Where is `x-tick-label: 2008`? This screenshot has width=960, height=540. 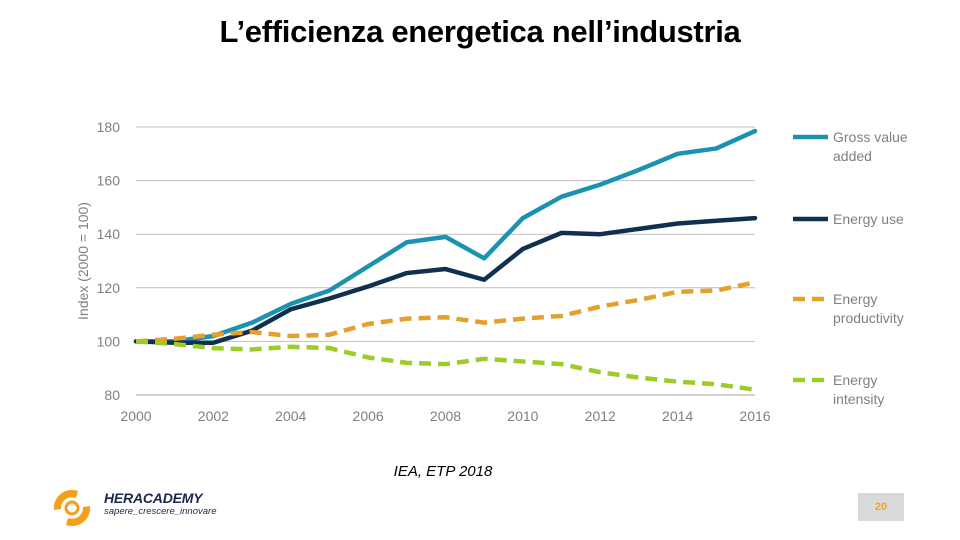 x-tick-label: 2008 is located at coordinates (445, 416).